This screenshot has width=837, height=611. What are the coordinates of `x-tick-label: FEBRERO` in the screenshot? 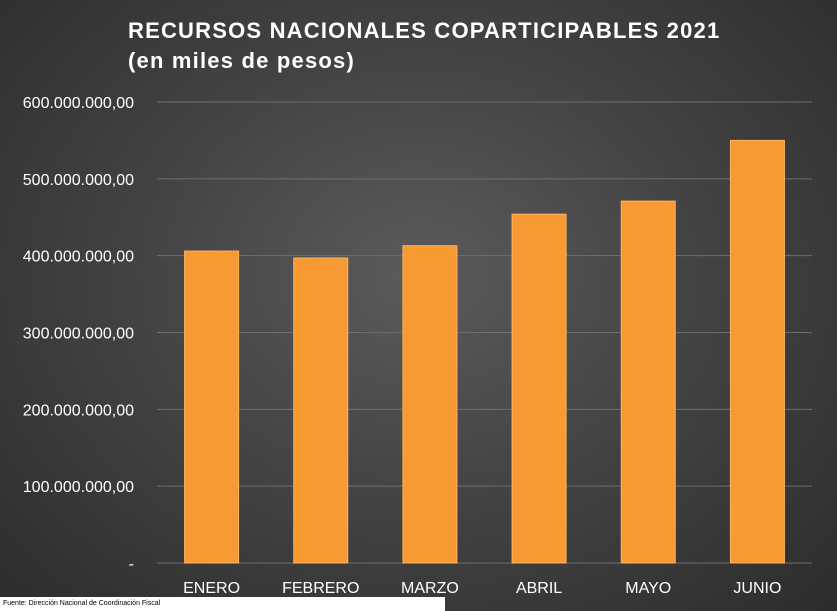 It's located at (320, 588).